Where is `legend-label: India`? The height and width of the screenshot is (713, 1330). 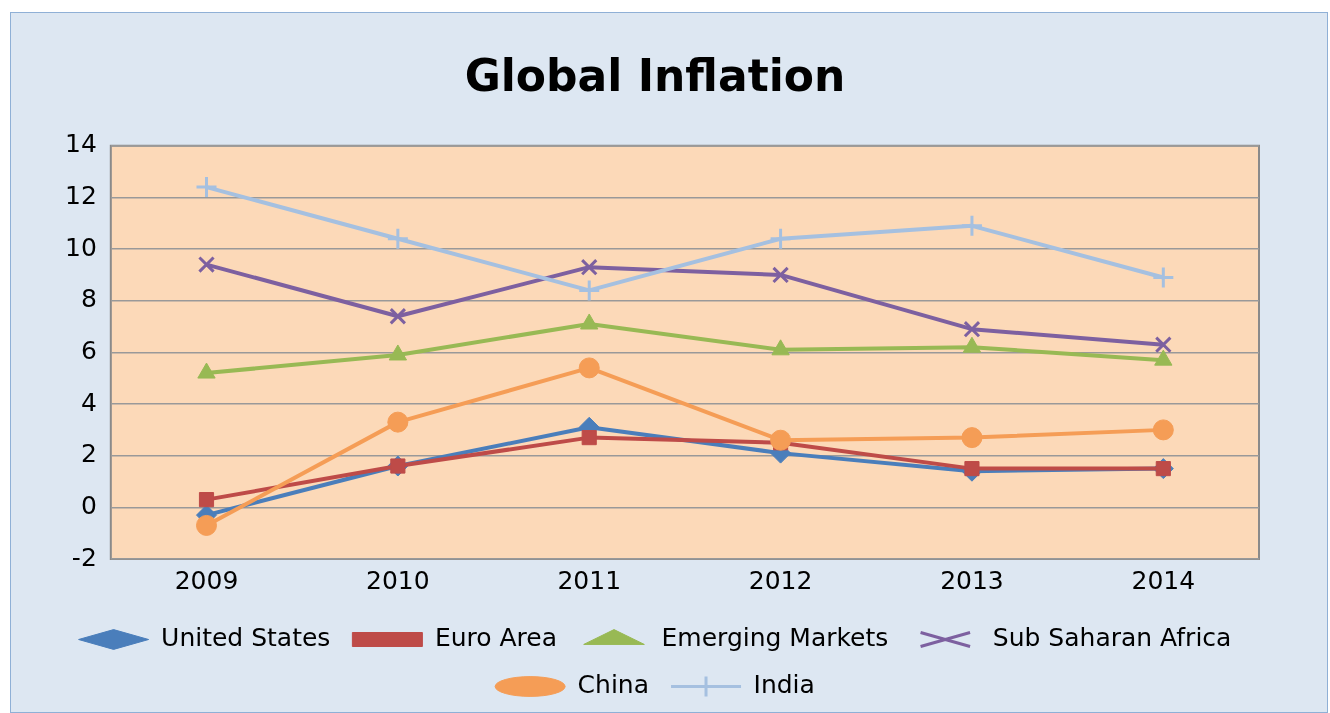
legend-label: India is located at coordinates (784, 684).